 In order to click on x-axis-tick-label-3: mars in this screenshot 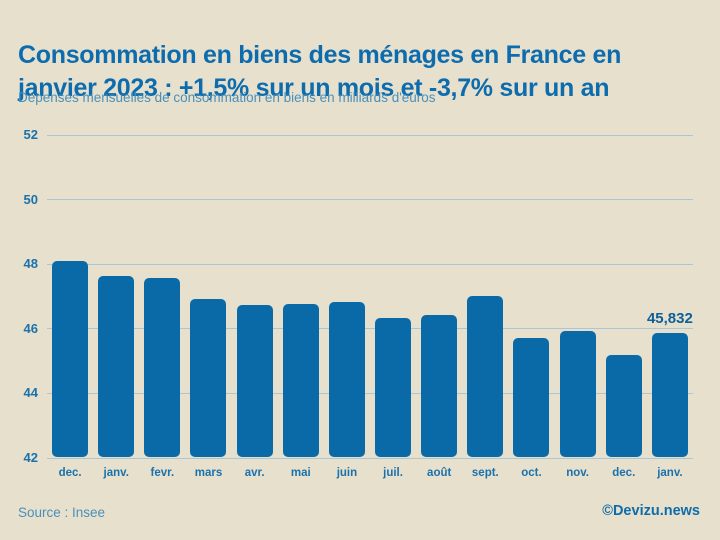, I will do `click(208, 473)`.